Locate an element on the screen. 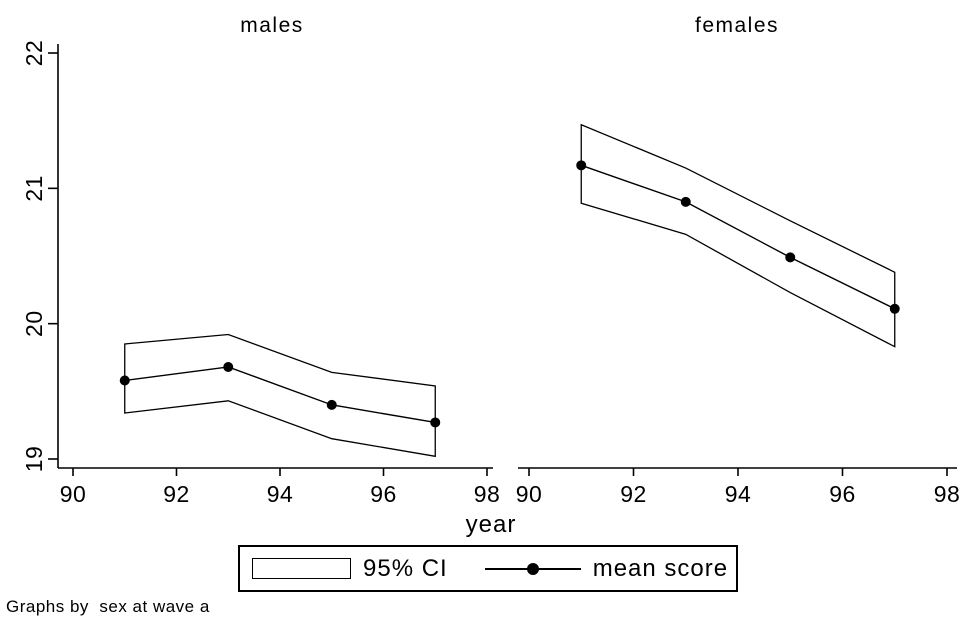 This screenshot has width=971, height=628. y-tick-label: 21 is located at coordinates (34, 188).